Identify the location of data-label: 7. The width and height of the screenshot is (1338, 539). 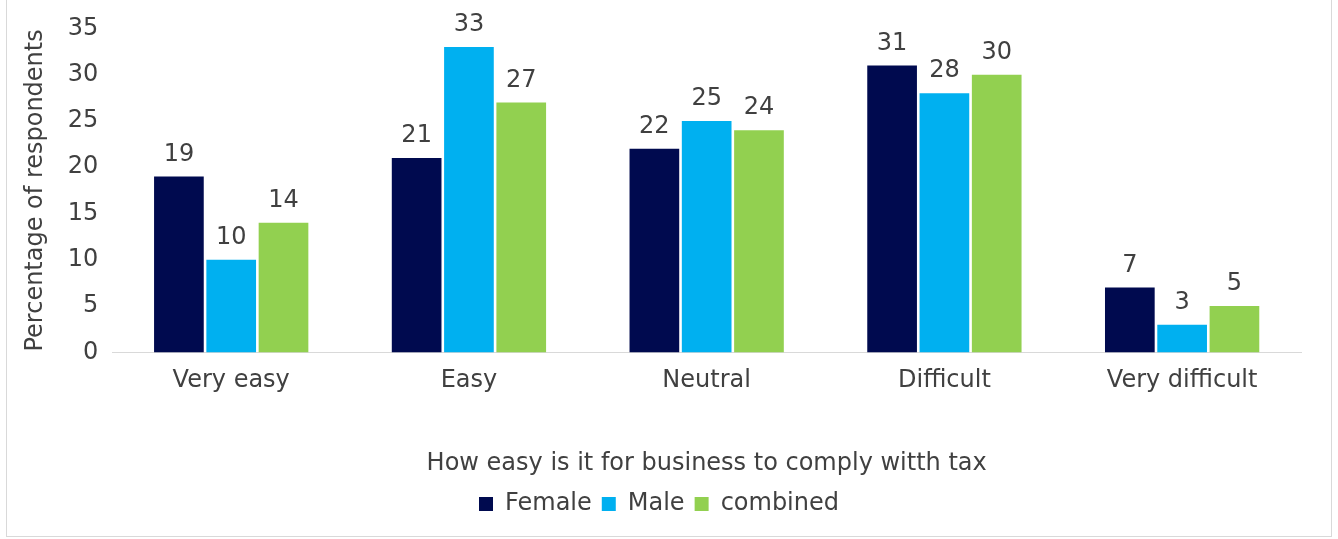
(1130, 263).